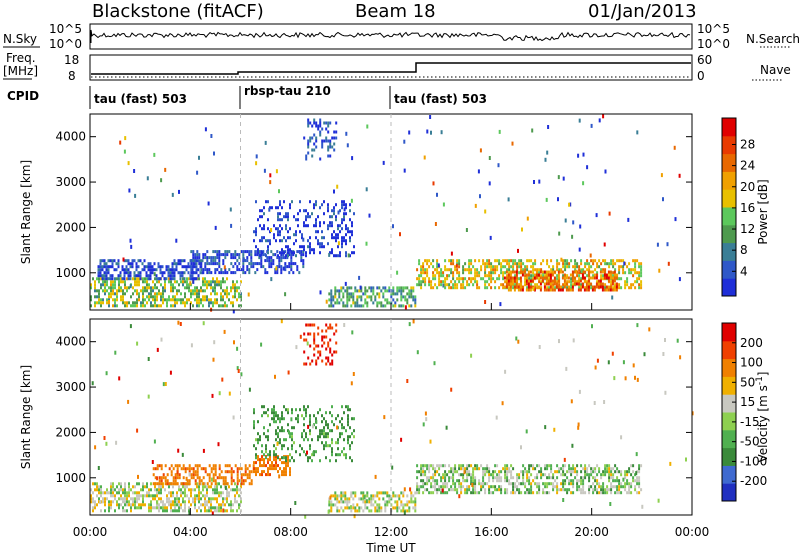 Image resolution: width=800 pixels, height=554 pixels. I want to click on nsky-tick-bottom-right: 10^0, so click(713, 44).